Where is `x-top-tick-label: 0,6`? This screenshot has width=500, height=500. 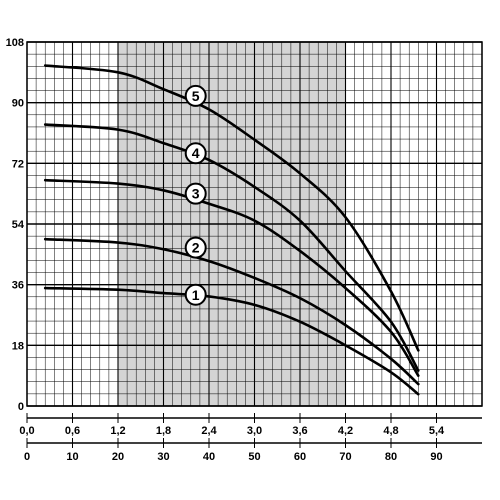
x-top-tick-label: 0,6 is located at coordinates (72, 431).